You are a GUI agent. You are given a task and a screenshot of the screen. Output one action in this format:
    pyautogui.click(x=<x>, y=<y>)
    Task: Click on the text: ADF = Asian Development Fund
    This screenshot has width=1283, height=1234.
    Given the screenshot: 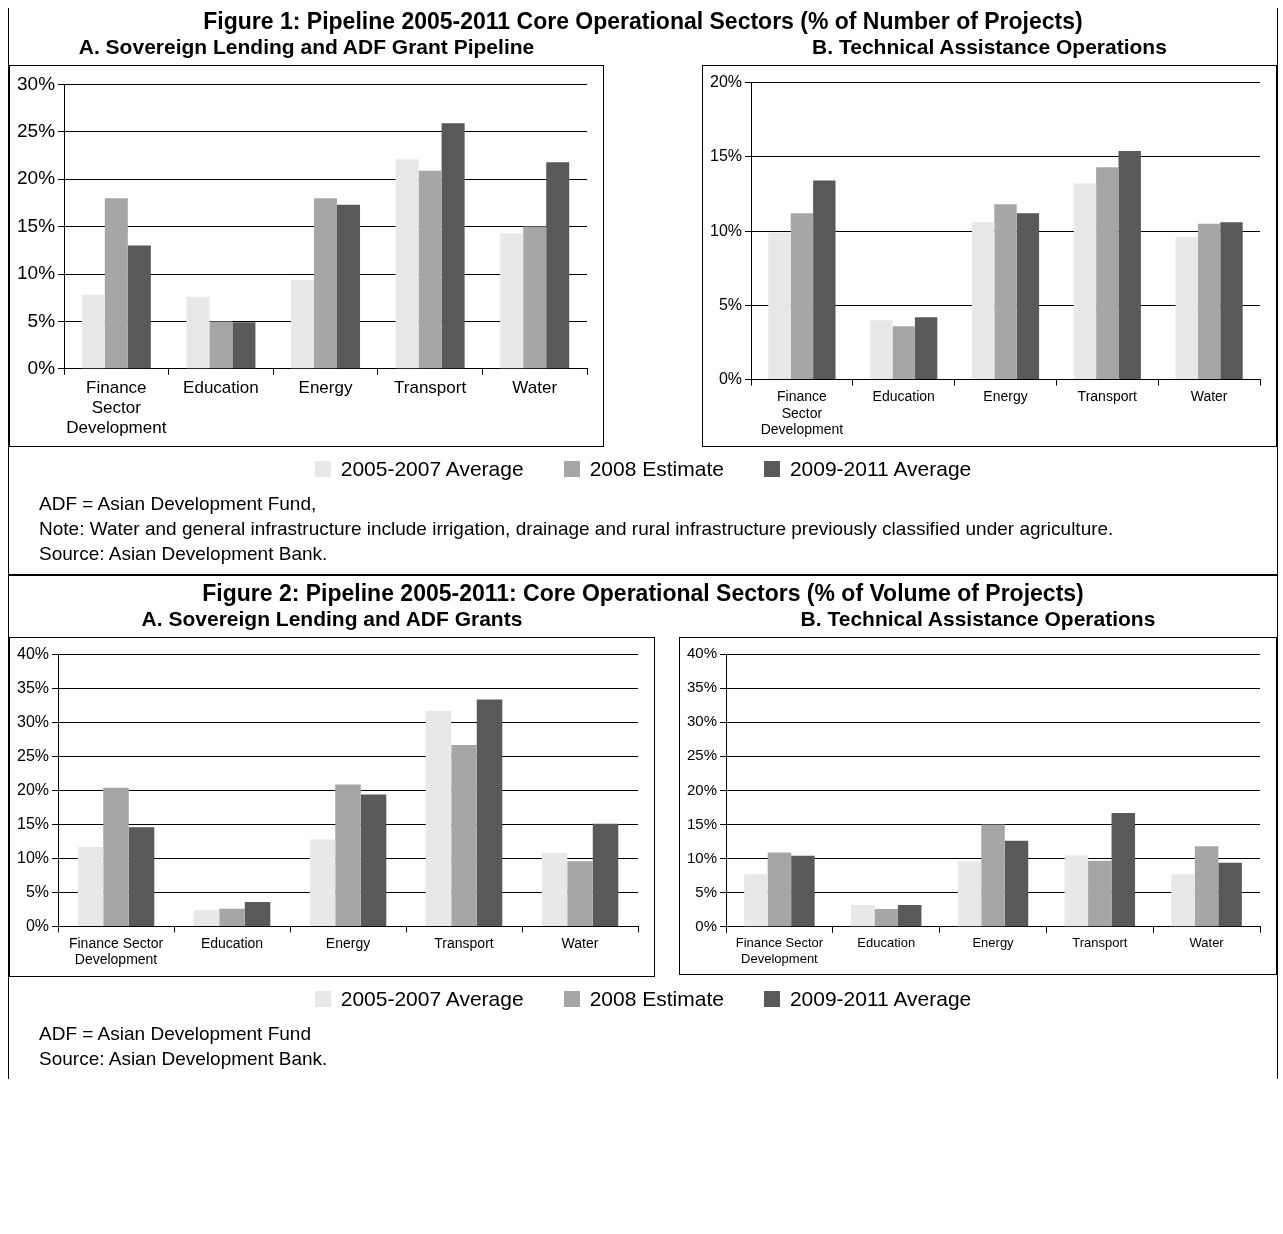 What is the action you would take?
    pyautogui.click(x=175, y=1034)
    